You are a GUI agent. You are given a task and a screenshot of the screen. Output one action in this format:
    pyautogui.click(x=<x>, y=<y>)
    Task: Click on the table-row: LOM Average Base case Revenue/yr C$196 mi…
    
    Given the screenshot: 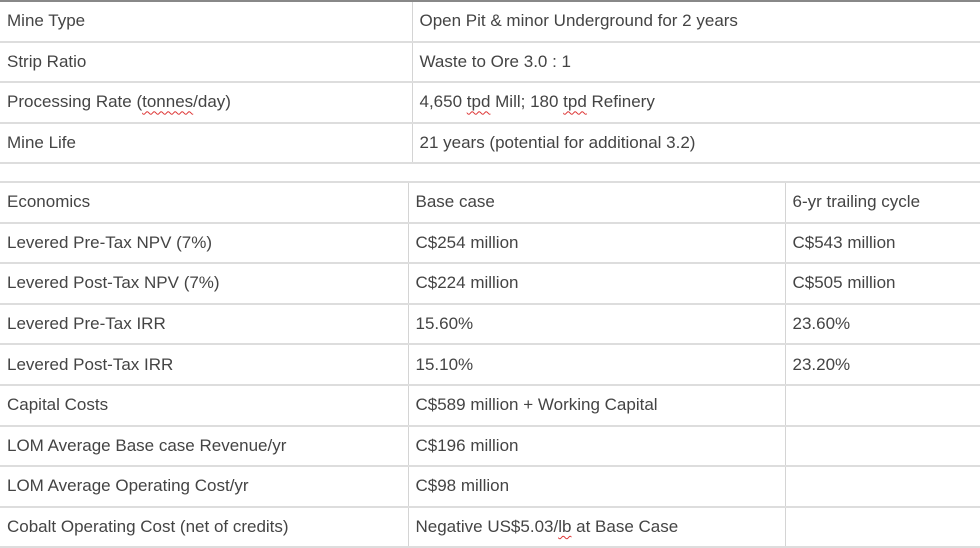 What is the action you would take?
    pyautogui.click(x=490, y=446)
    